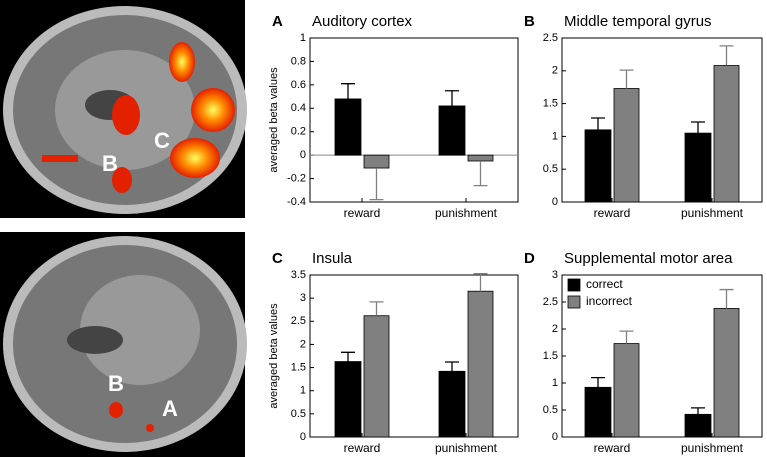  What do you see at coordinates (298, 108) in the screenshot?
I see `y-tick-label: 0.4` at bounding box center [298, 108].